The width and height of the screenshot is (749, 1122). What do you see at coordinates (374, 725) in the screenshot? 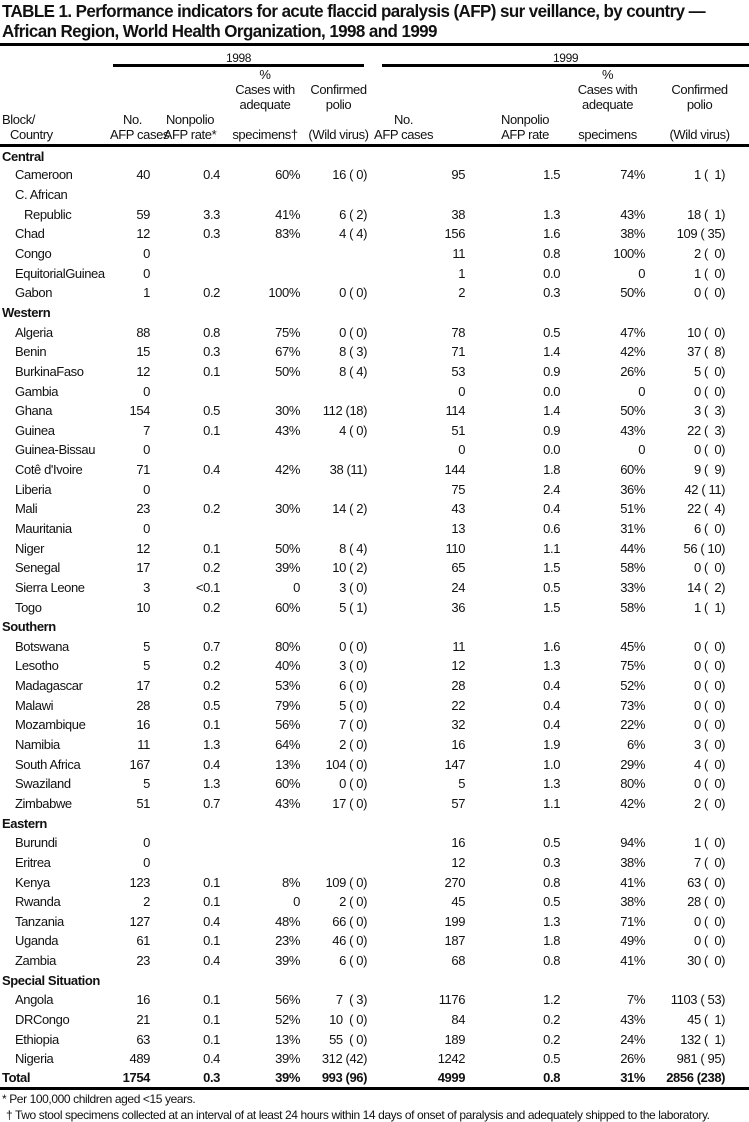
I see `table-row: Mozambique 16 0.1 56% 7 ( 0) 32 0.4 22% 0 ( 0)` at bounding box center [374, 725].